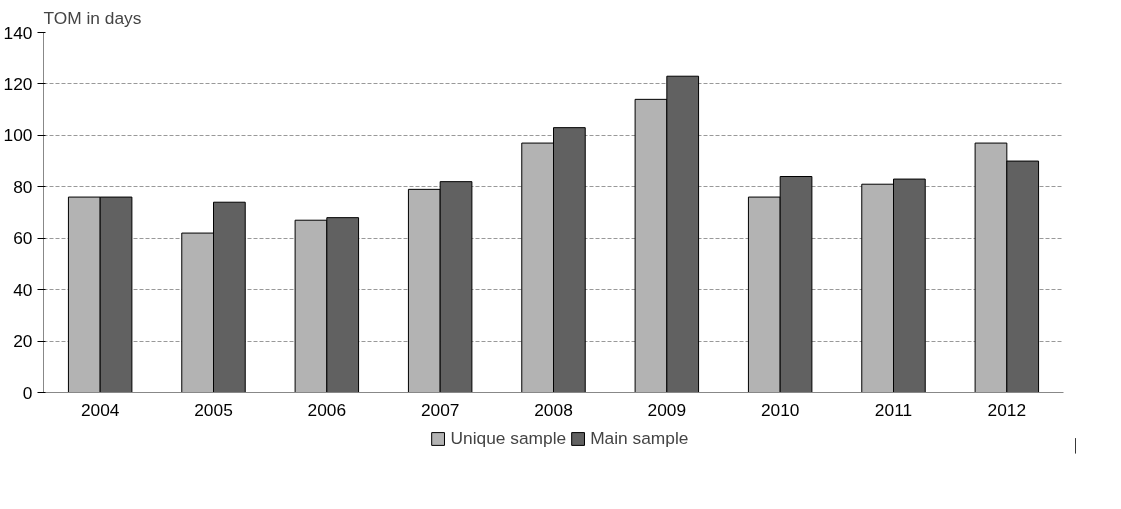 The width and height of the screenshot is (1121, 509). Describe the element at coordinates (92, 17) in the screenshot. I see `y-axis-title: TOM in days` at that location.